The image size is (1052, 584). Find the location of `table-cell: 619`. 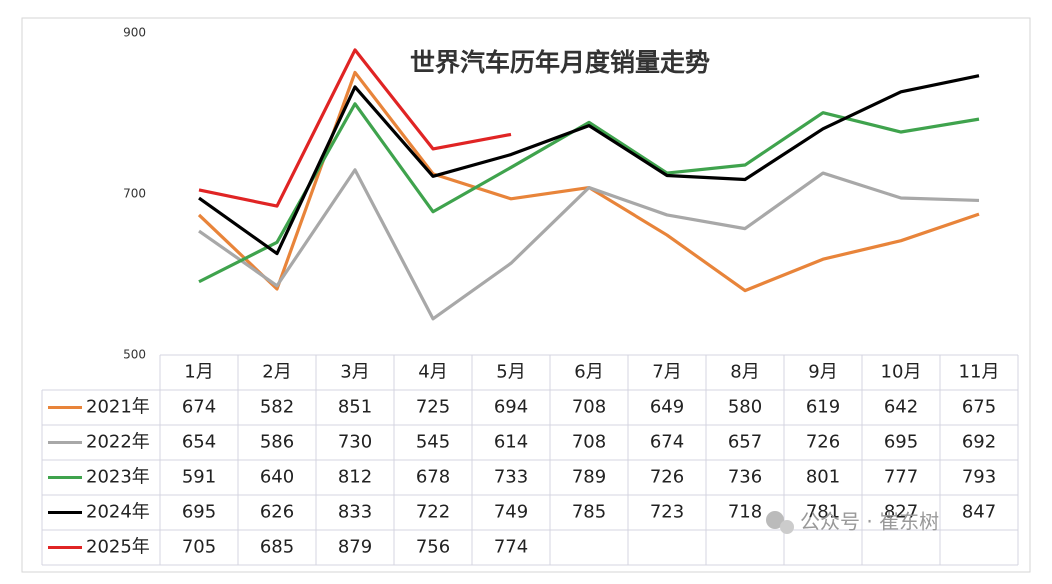

table-cell: 619 is located at coordinates (823, 407).